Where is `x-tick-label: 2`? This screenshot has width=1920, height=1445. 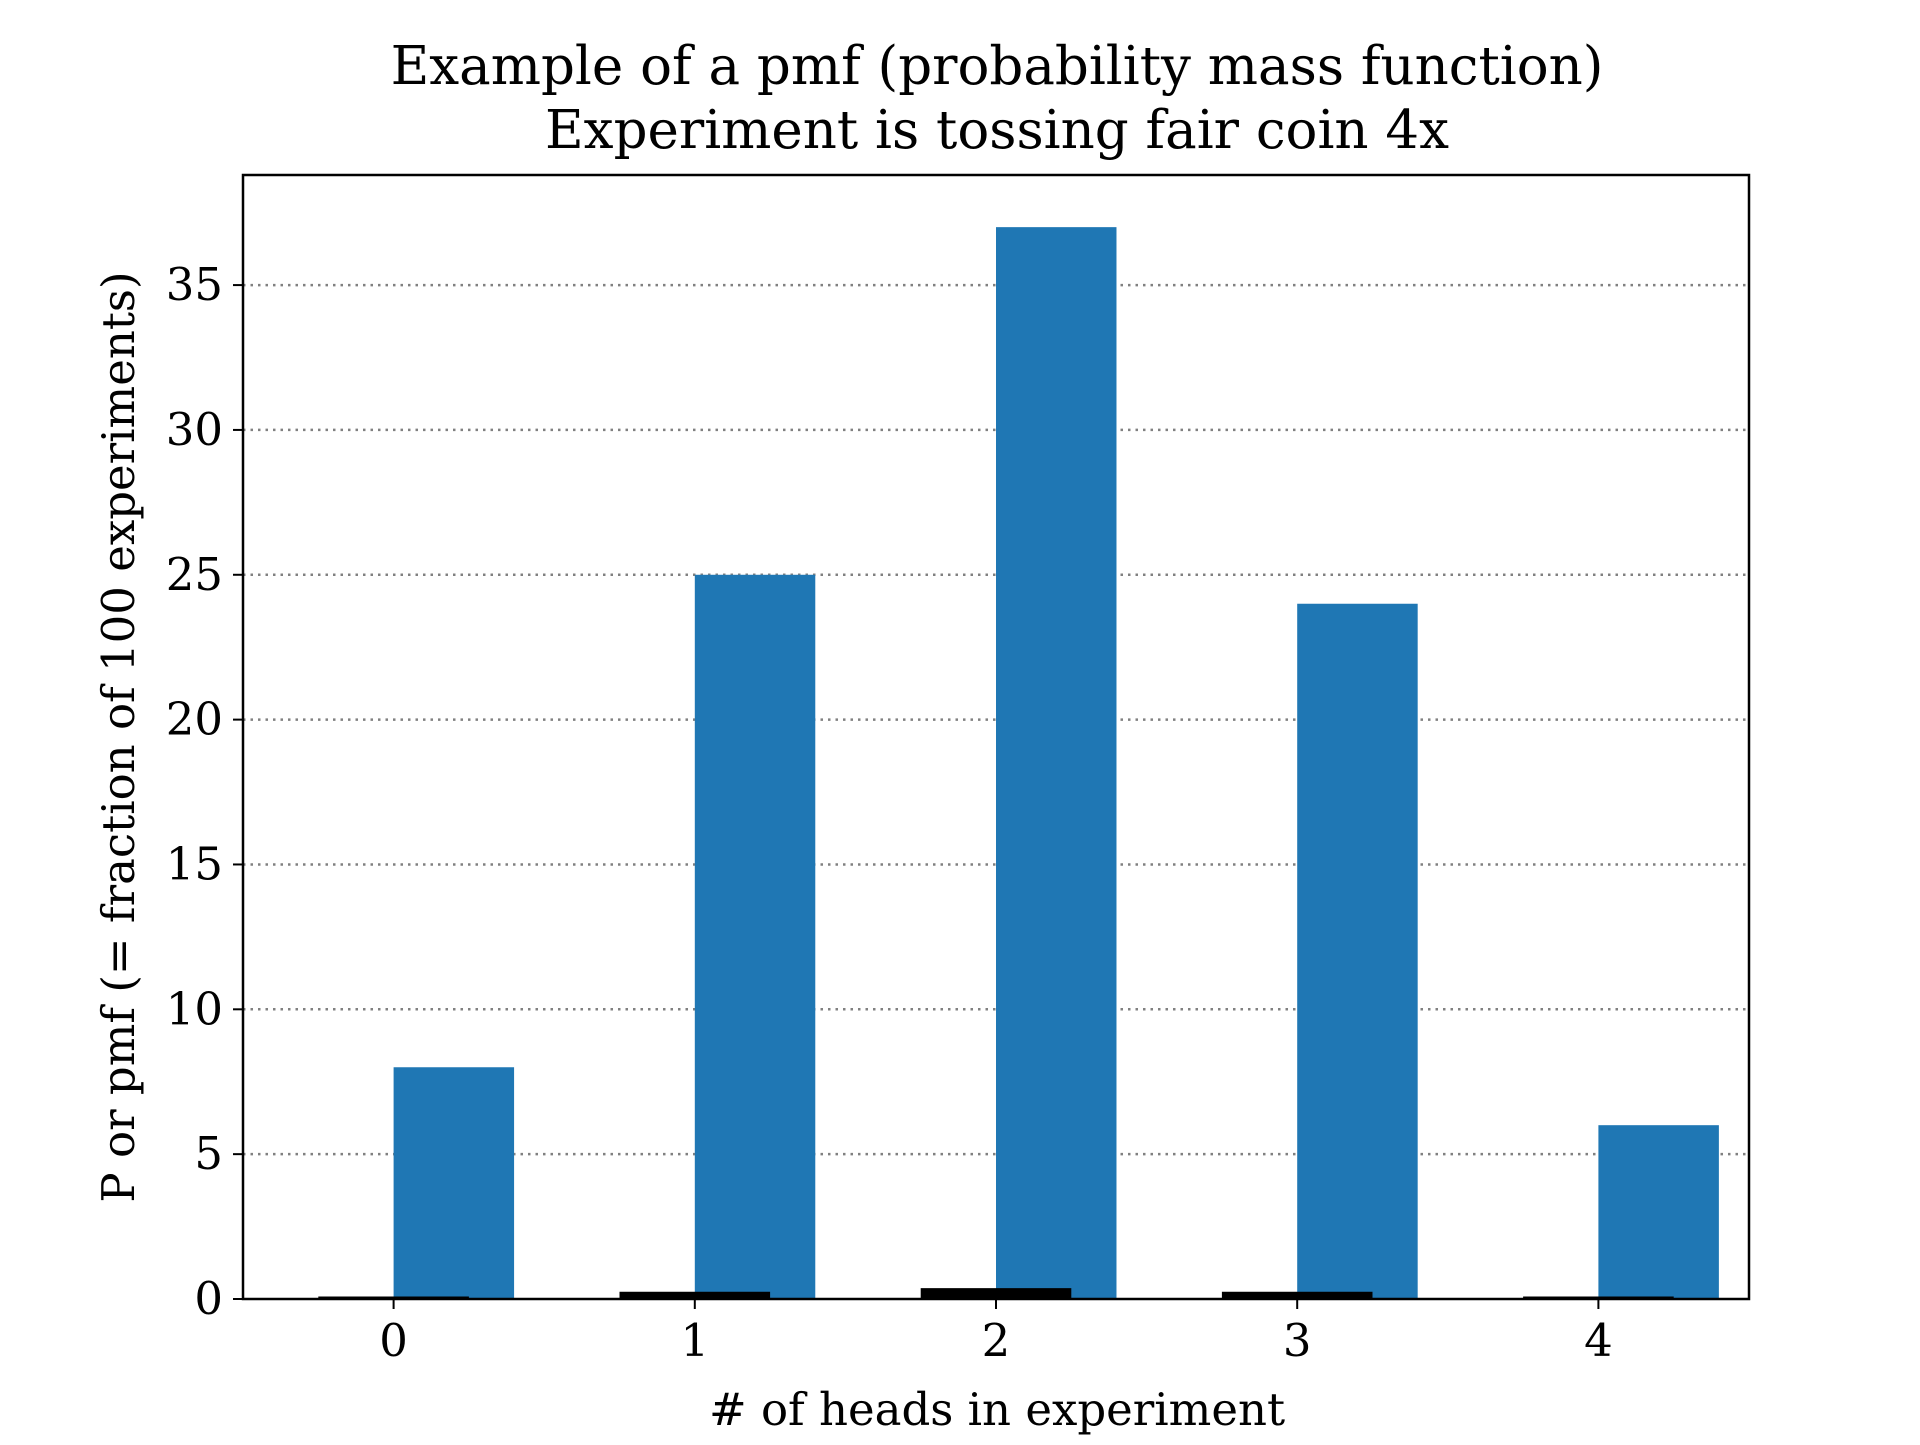
x-tick-label: 2 is located at coordinates (996, 1340).